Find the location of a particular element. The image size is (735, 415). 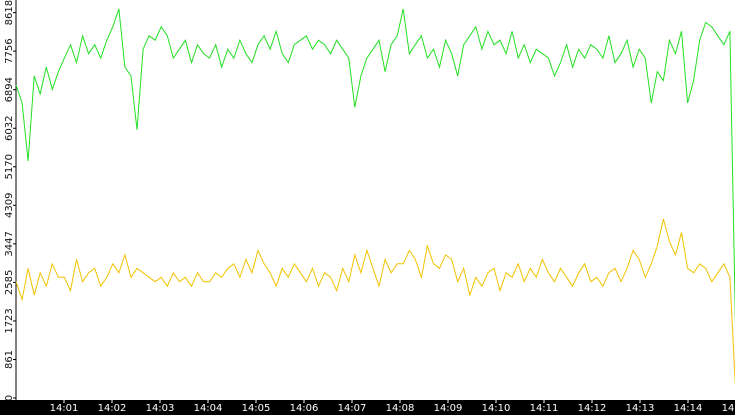

y-tick-label: 8618 is located at coordinates (9, 12).